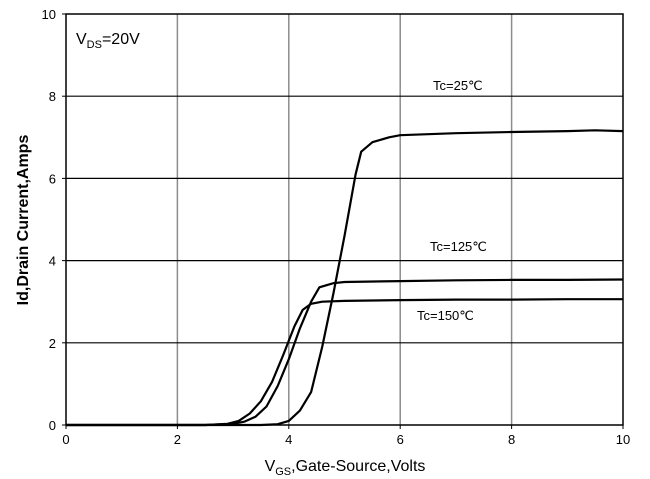  I want to click on x-tick-label-8: 8, so click(511, 439).